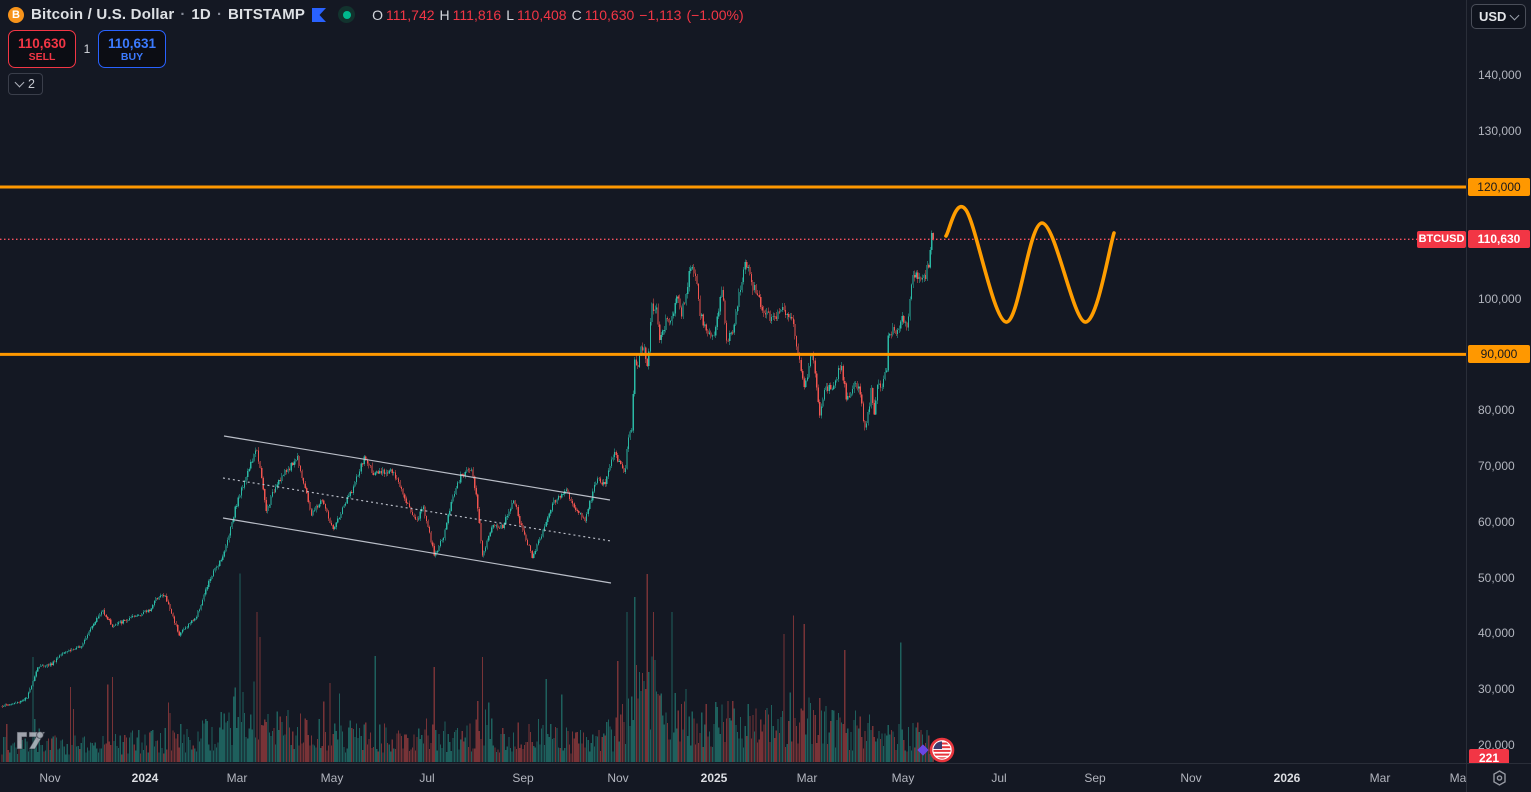 This screenshot has height=792, width=1531. What do you see at coordinates (1493, 16) in the screenshot?
I see `currency-selected: USD` at bounding box center [1493, 16].